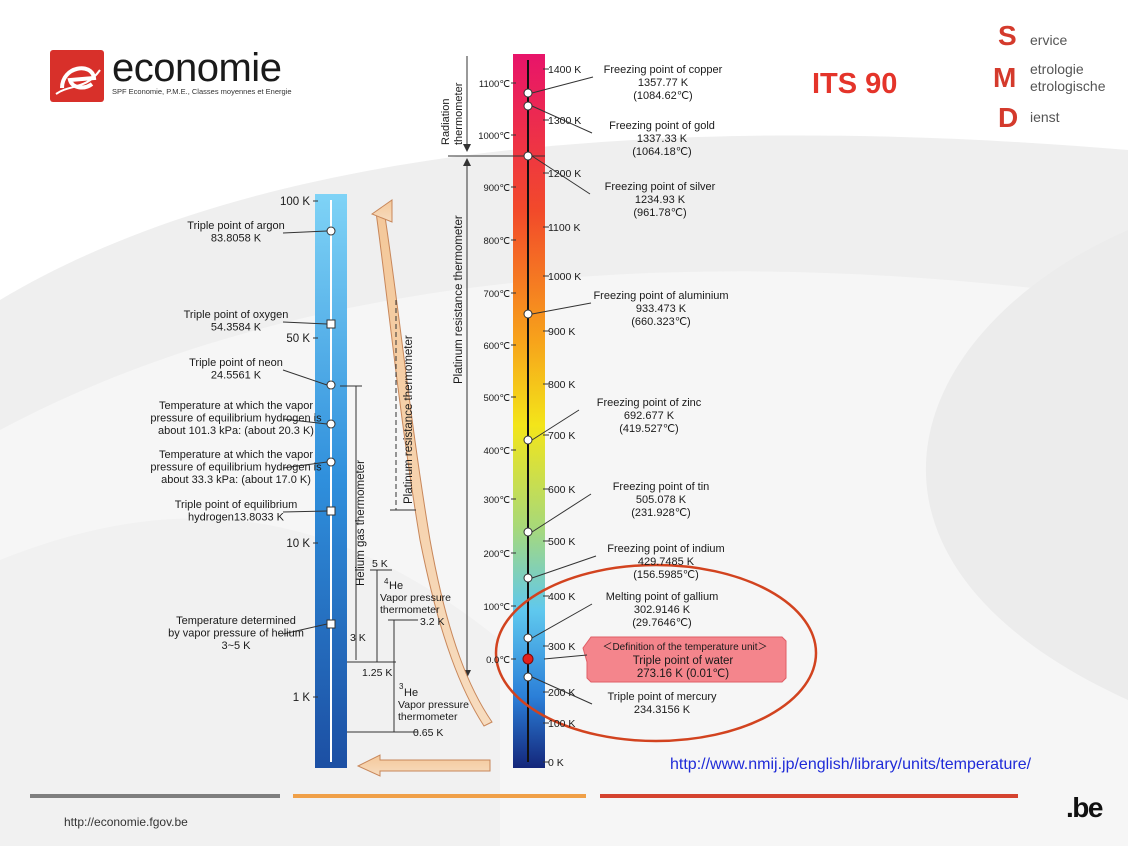 The width and height of the screenshot is (1128, 846). Describe the element at coordinates (236, 239) in the screenshot. I see `left-fixed-point-label: 83.8058 K` at that location.